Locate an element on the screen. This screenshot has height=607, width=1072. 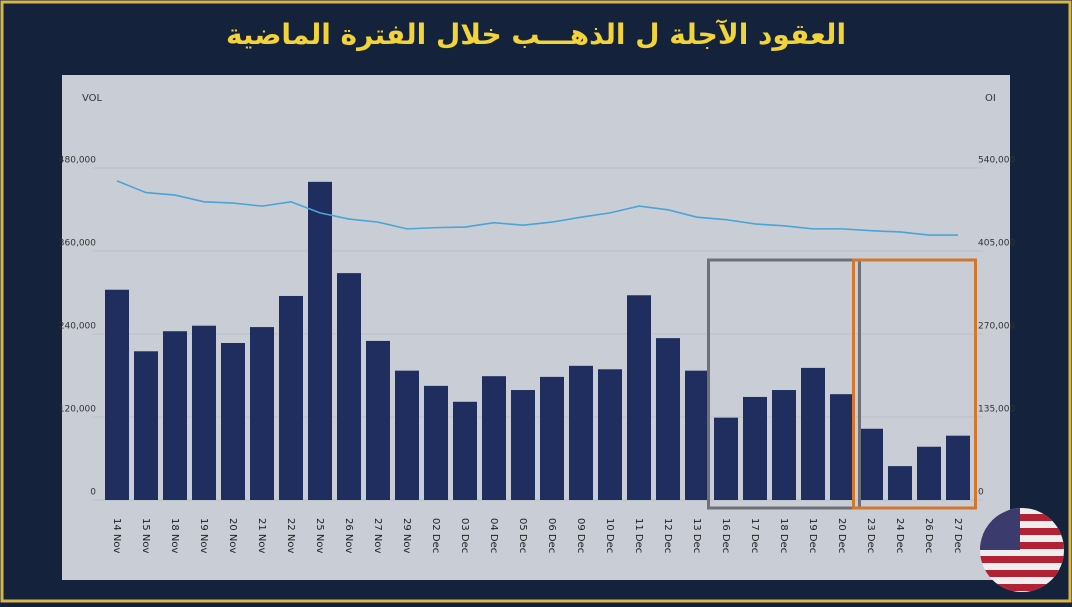
y-tick-label: 360,000 is located at coordinates (77, 244).